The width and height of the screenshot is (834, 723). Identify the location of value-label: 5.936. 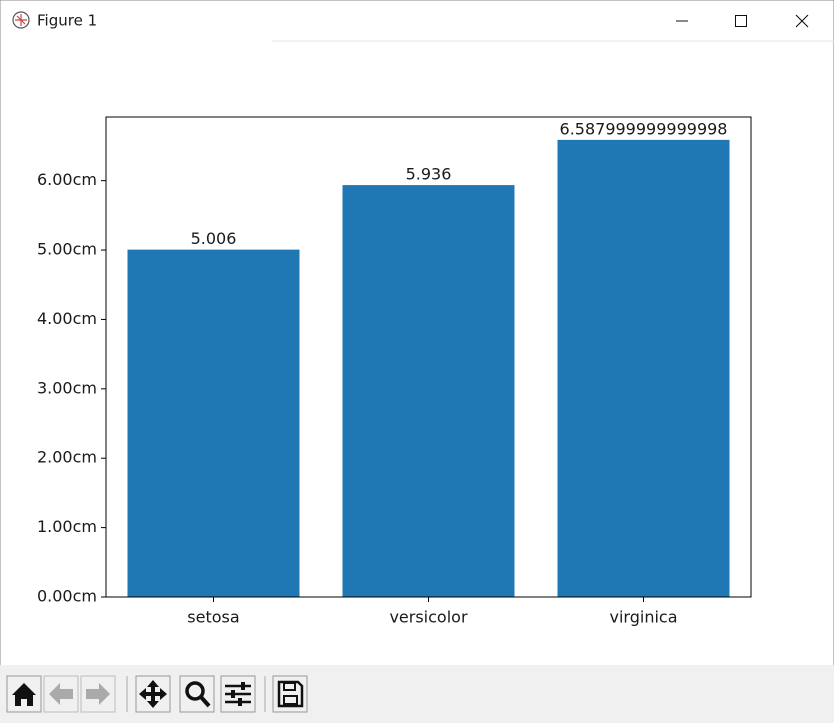
(429, 174).